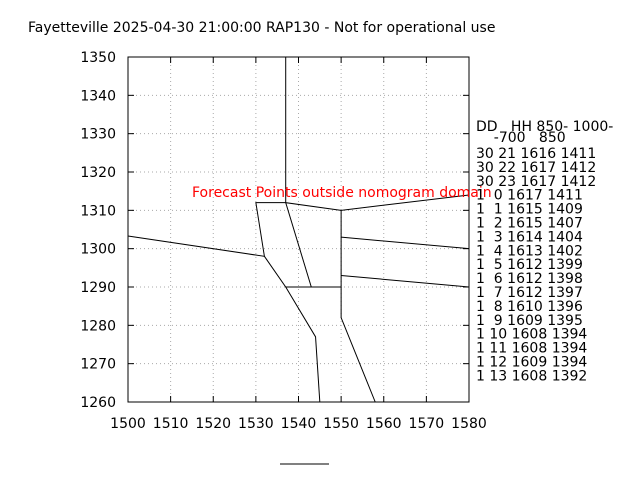  Describe the element at coordinates (544, 127) in the screenshot. I see `table-header: DD HH 850- 1000-` at that location.